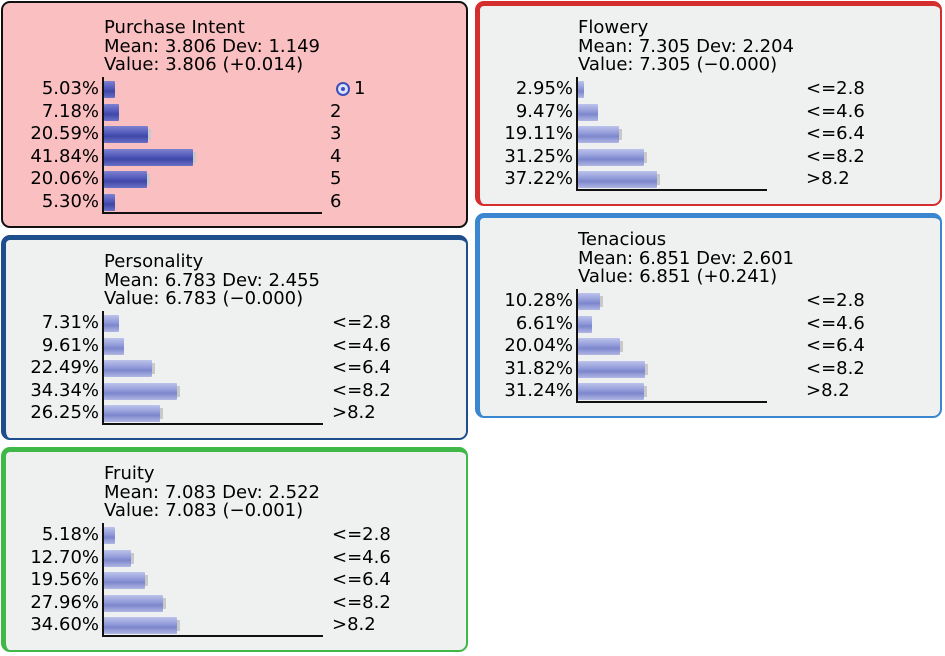 The image size is (945, 656). Describe the element at coordinates (544, 323) in the screenshot. I see `state-probability: 6.61%` at that location.